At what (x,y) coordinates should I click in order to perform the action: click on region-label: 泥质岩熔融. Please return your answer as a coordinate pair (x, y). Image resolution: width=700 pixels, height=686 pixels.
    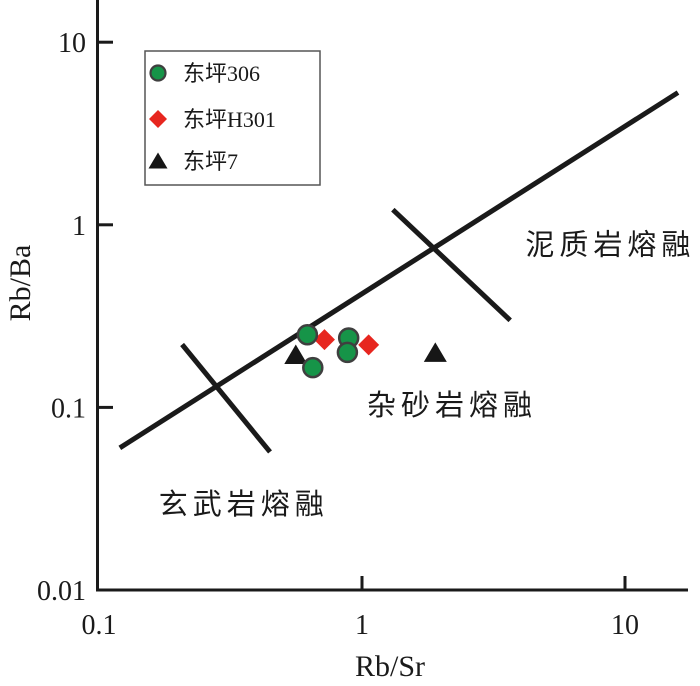
    Looking at the image, I should click on (610, 245).